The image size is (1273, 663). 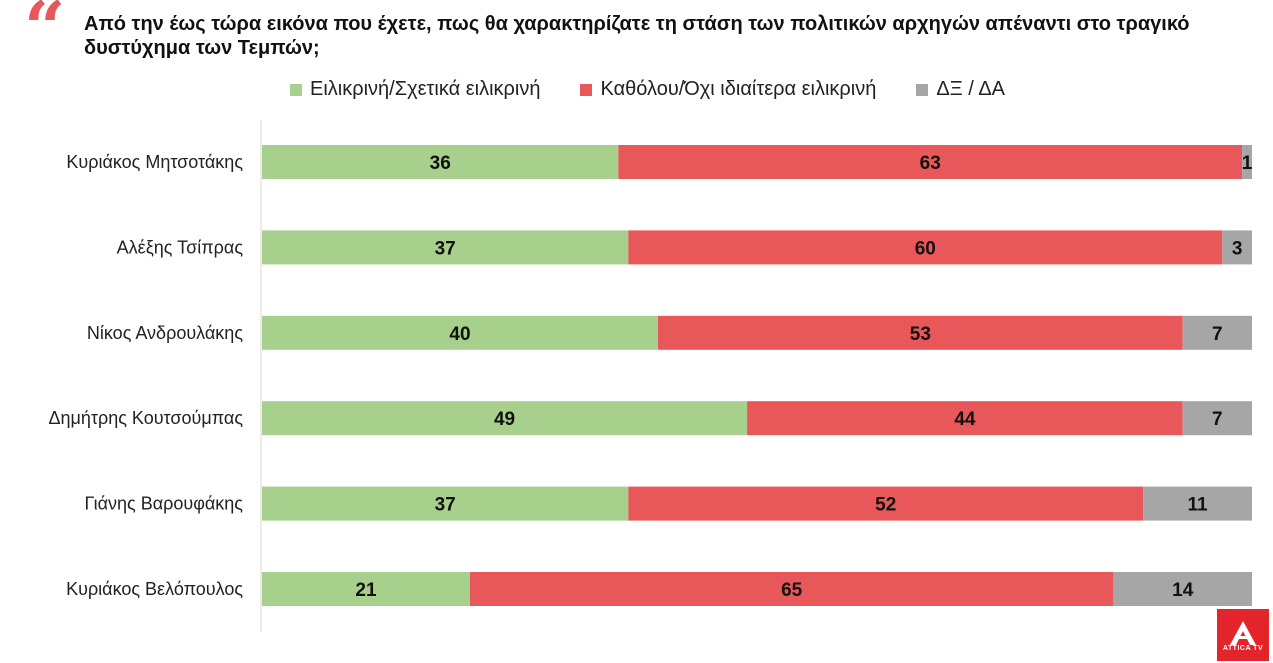 I want to click on data-label: 1, so click(x=1247, y=163).